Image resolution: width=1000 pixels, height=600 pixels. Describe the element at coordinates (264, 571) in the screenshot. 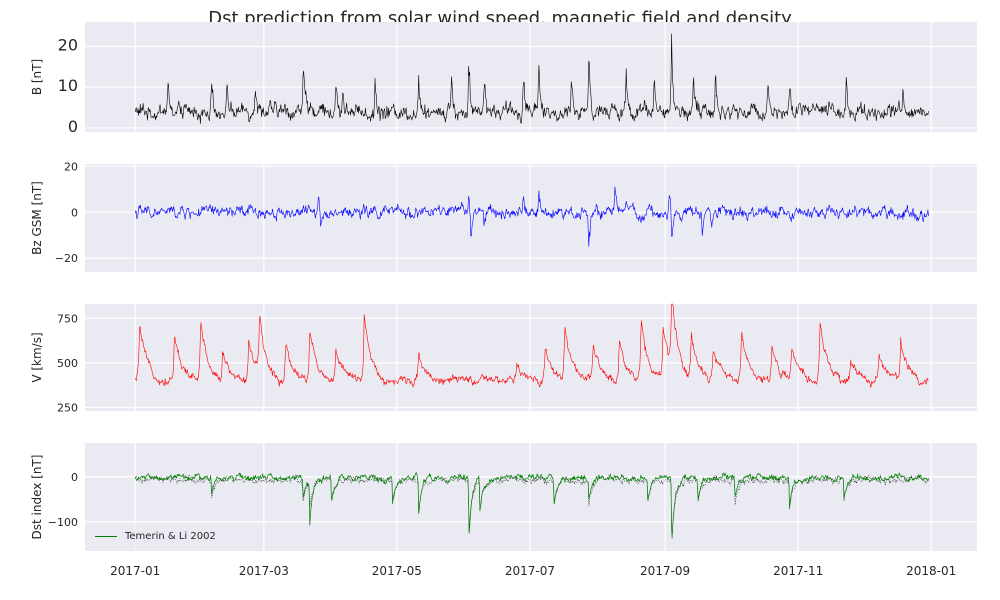

I see `x-tick-label-1: 2017-03` at that location.